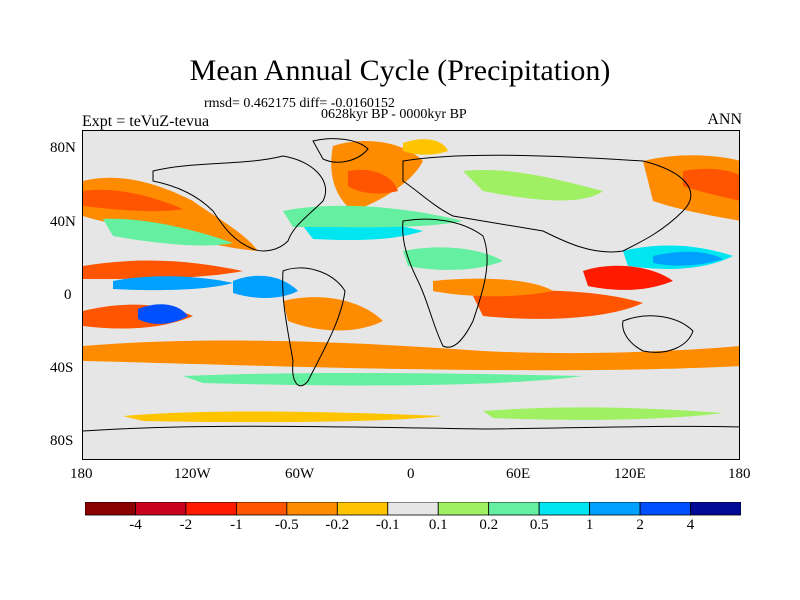 The width and height of the screenshot is (800, 600). I want to click on colorbar-label: 1, so click(589, 525).